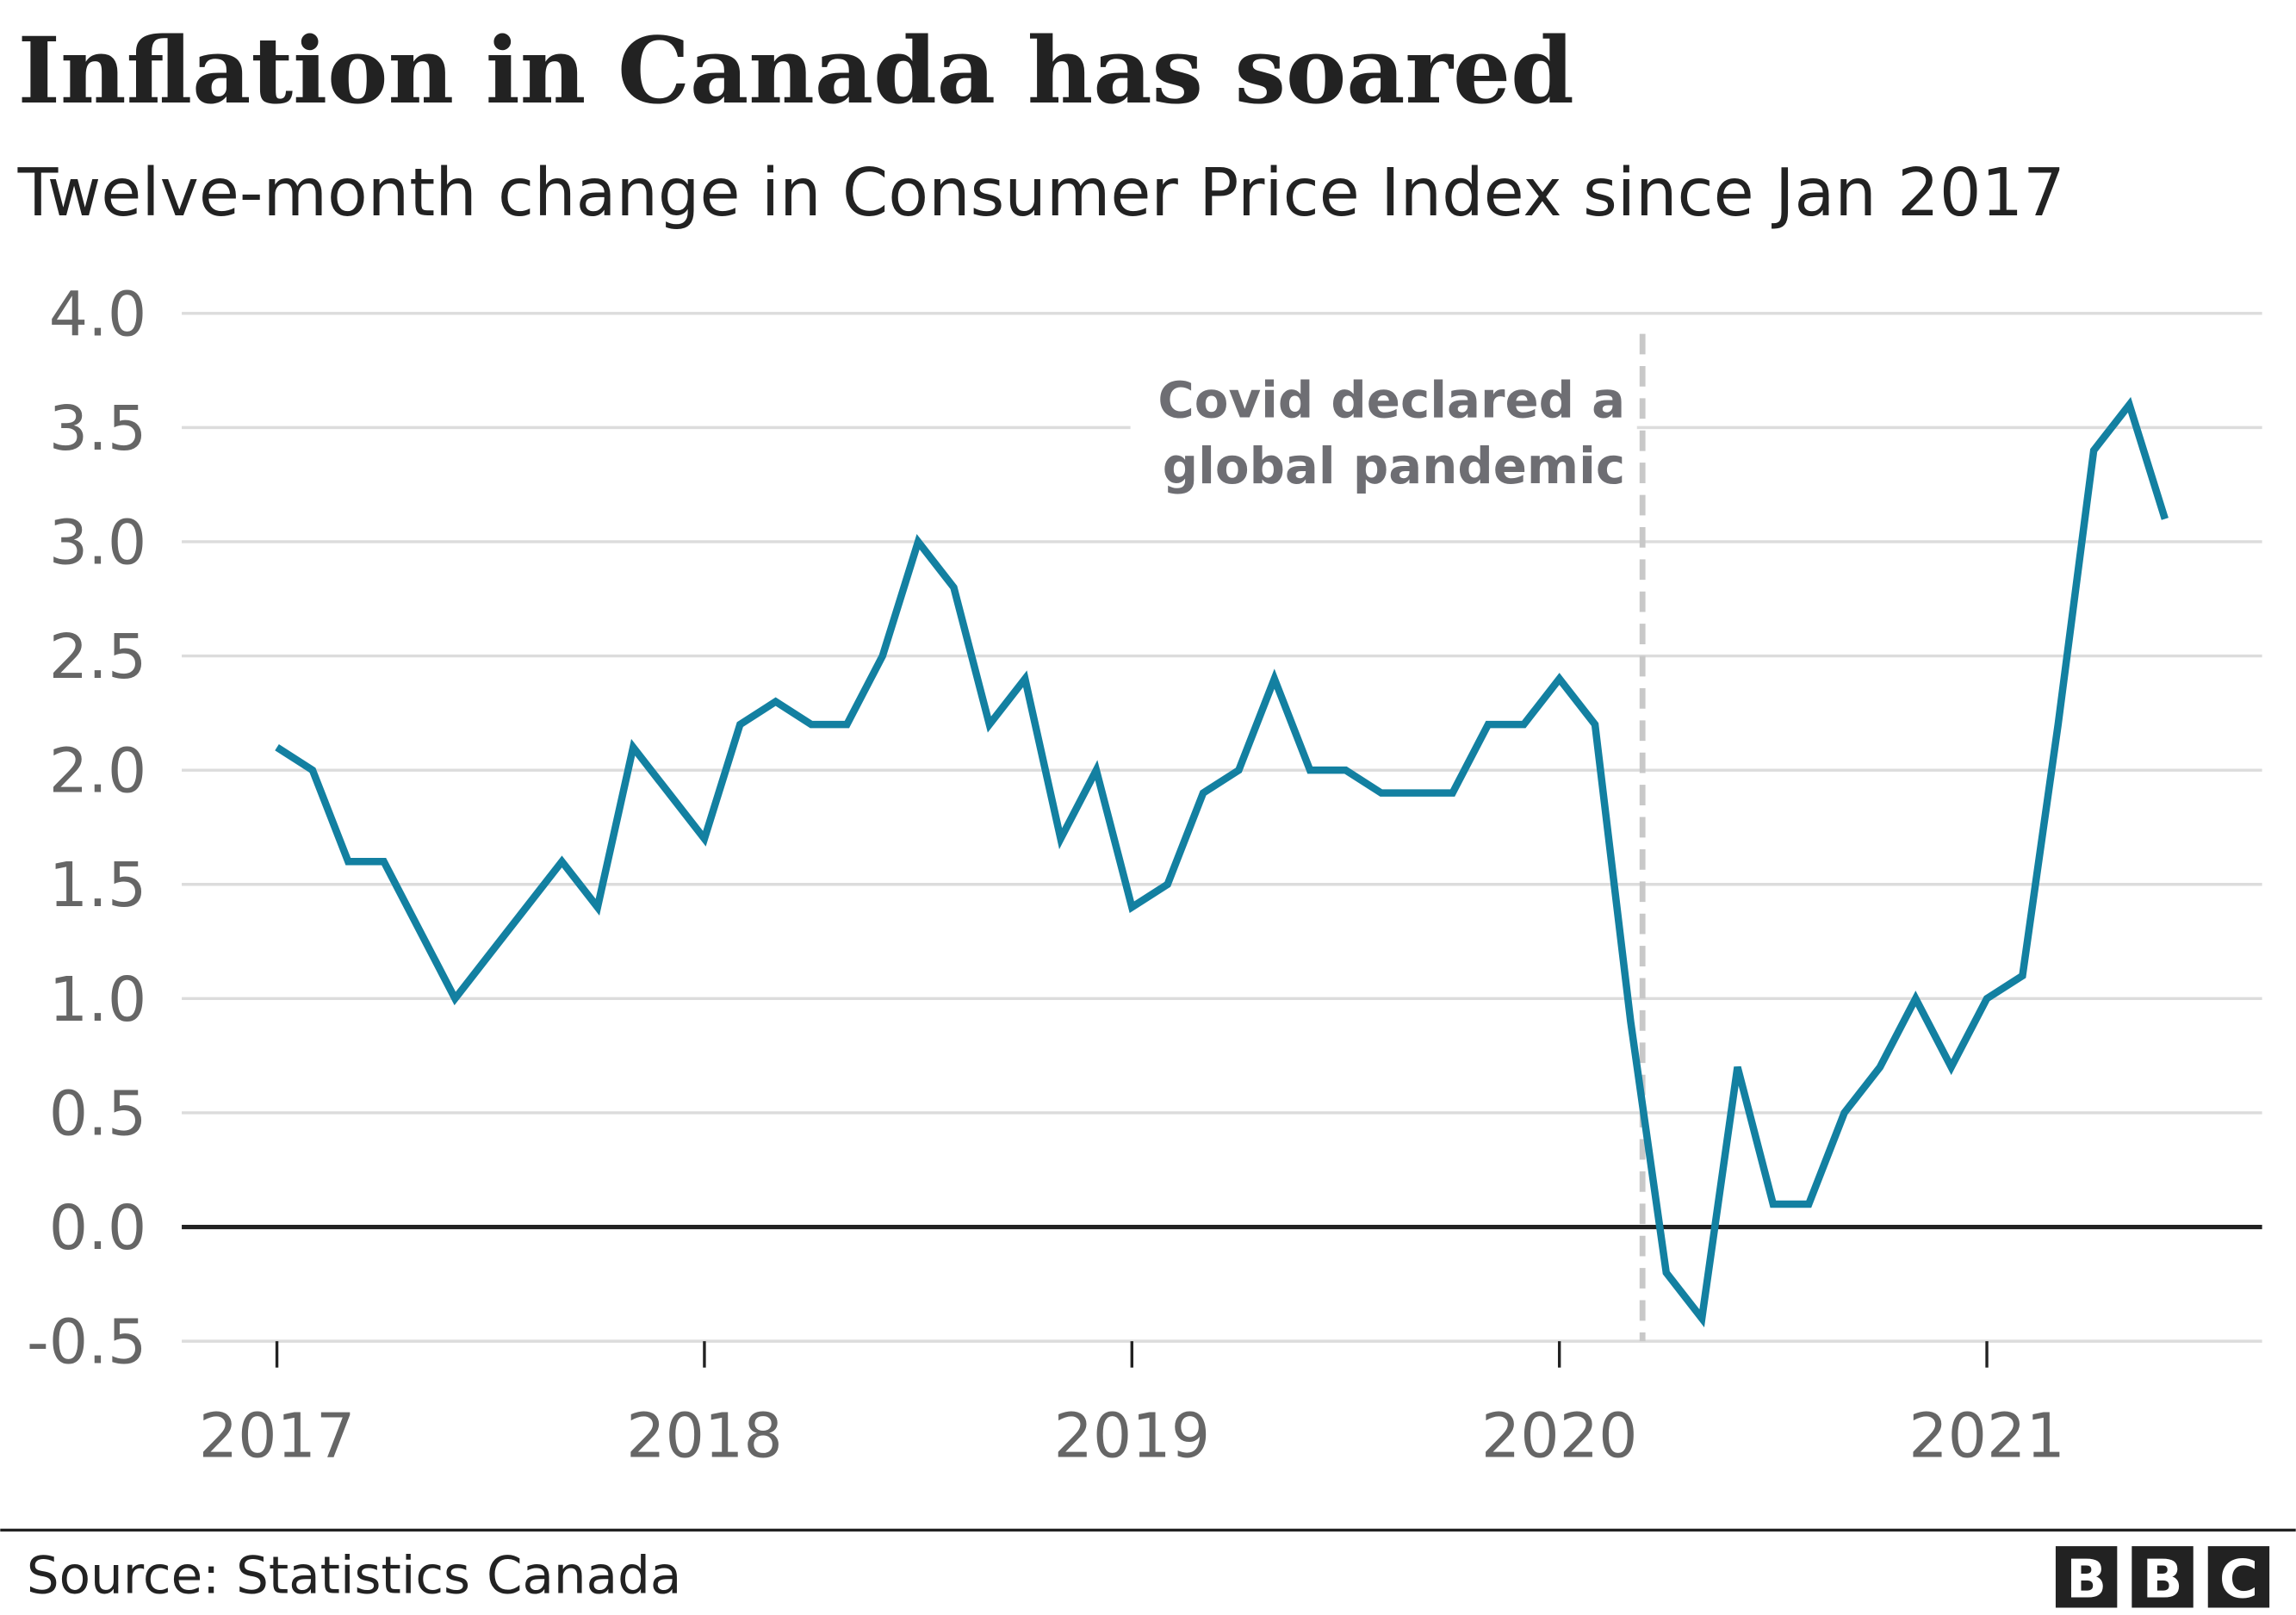 The width and height of the screenshot is (2296, 1615). Describe the element at coordinates (1131, 1435) in the screenshot. I see `x-tick-label: 2019` at that location.